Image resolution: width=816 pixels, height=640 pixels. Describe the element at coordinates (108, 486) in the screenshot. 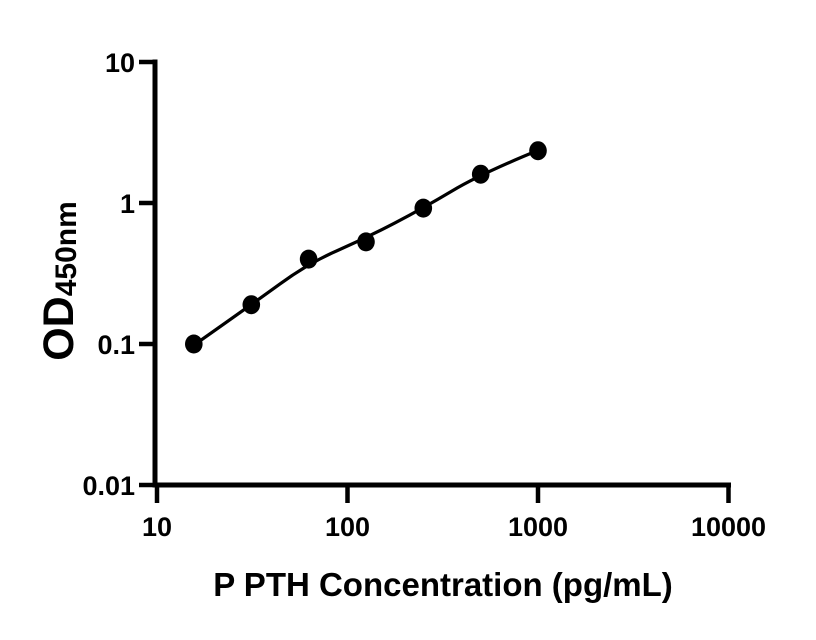

I see `y-tick-label: 0.01` at that location.